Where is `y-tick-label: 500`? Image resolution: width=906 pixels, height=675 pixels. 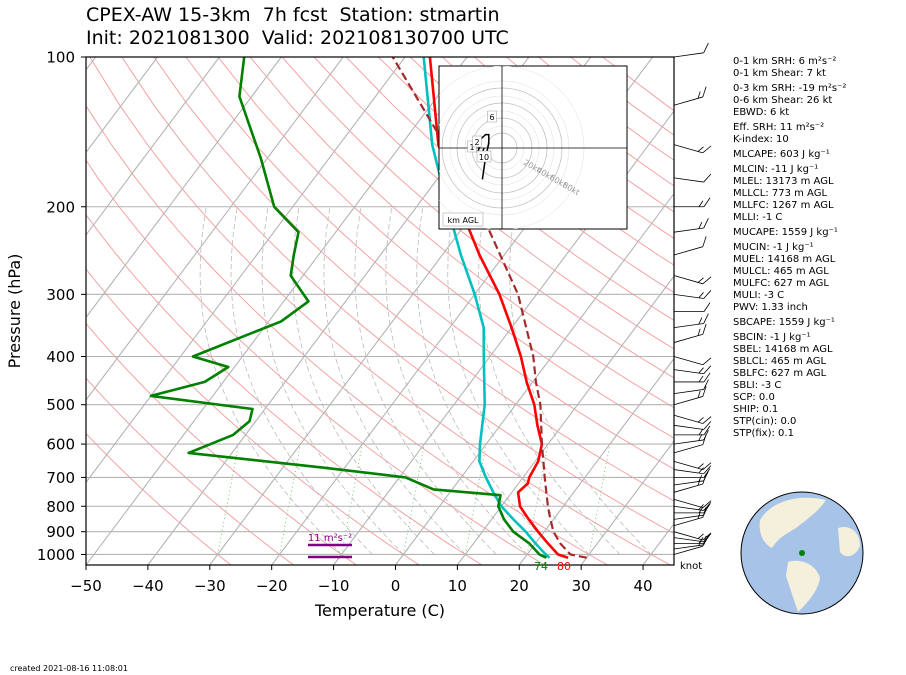 y-tick-label: 500 is located at coordinates (60, 405).